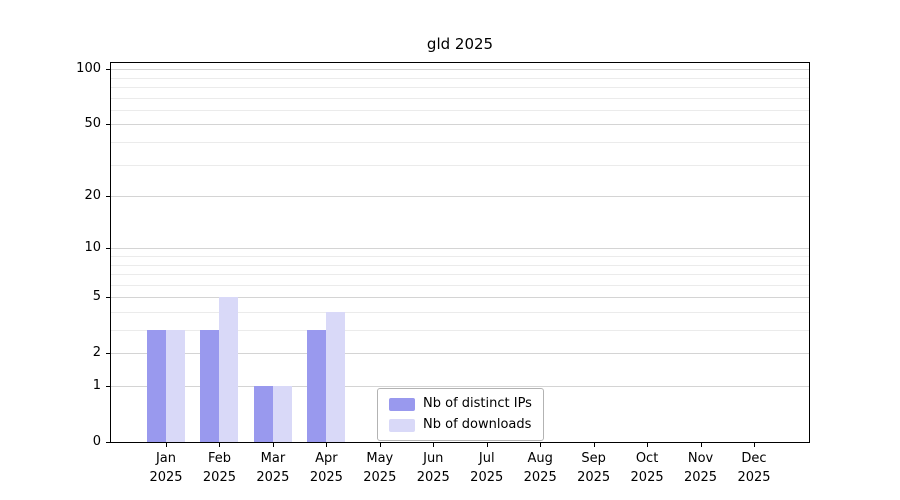 The height and width of the screenshot is (500, 900). I want to click on x-tick-label: Sep 2025, so click(594, 469).